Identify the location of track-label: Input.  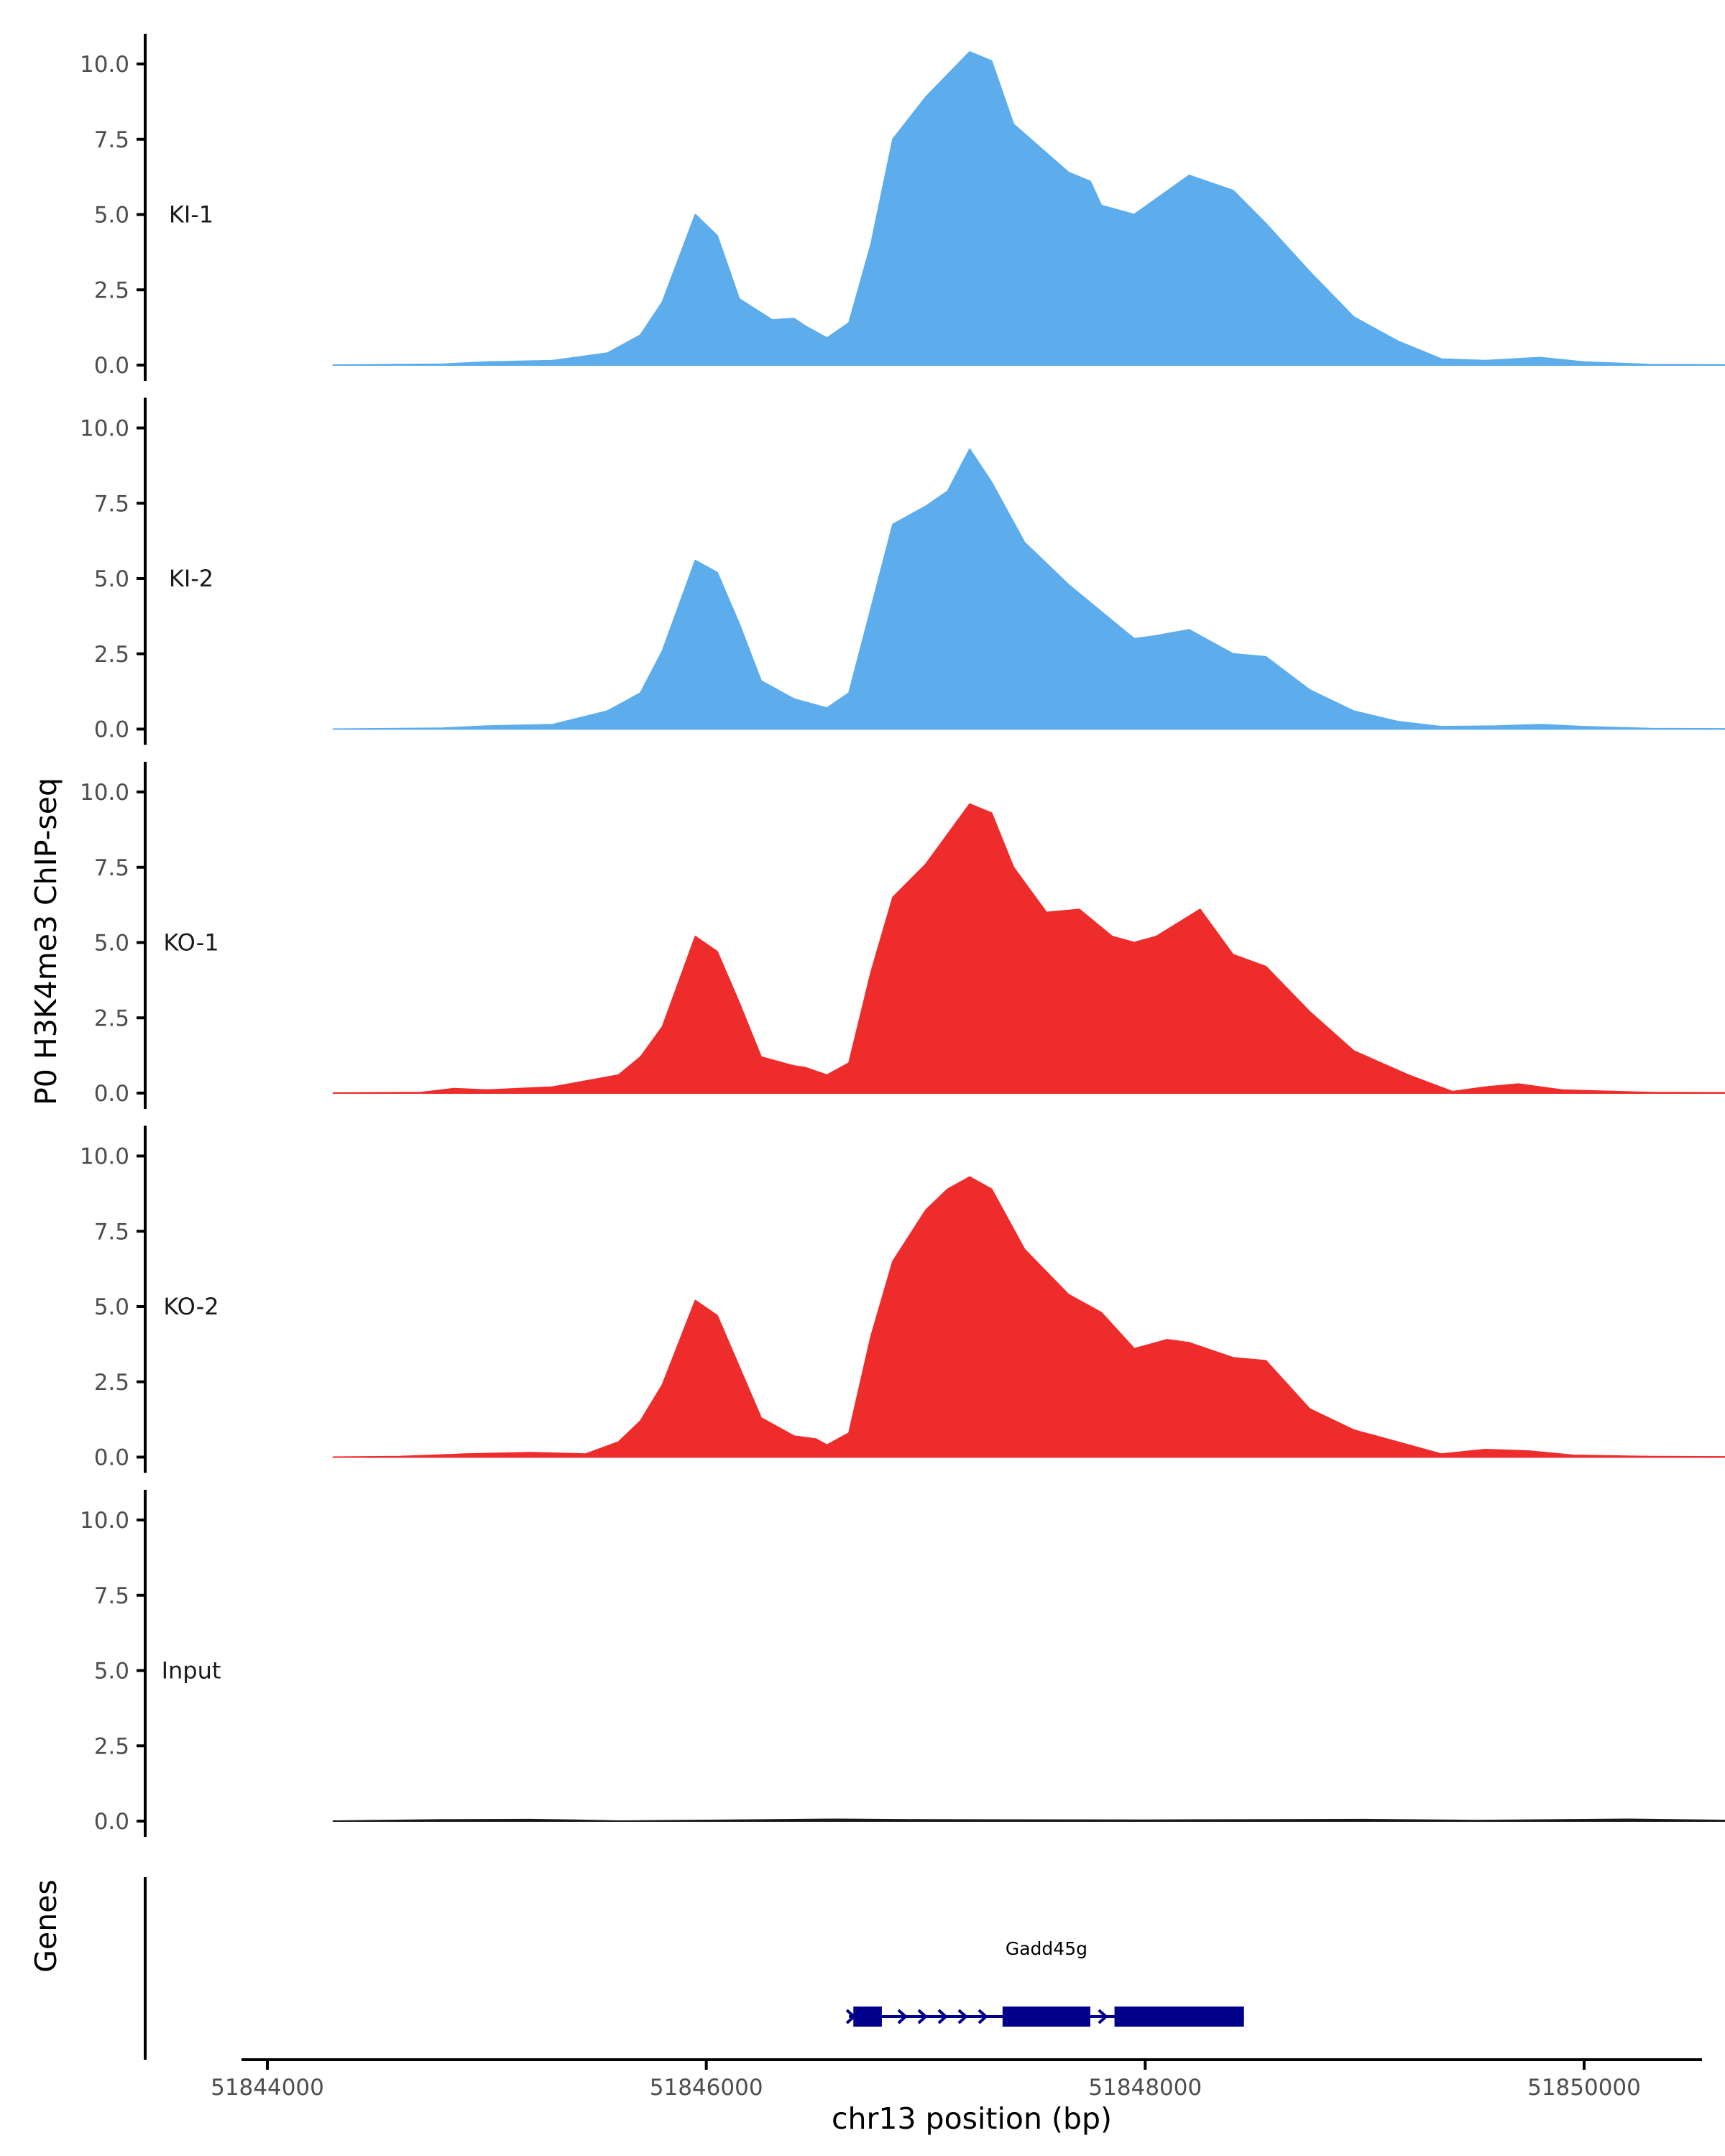
(191, 1671).